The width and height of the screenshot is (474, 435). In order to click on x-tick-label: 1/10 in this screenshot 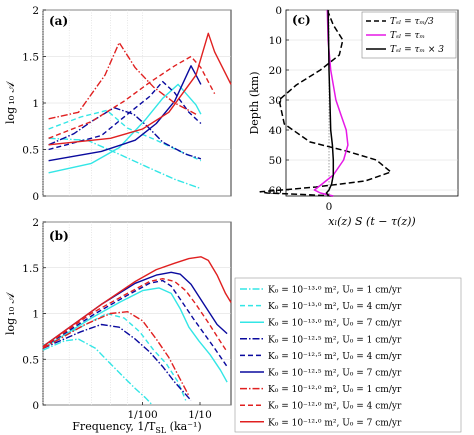, I will do `click(200, 415)`.